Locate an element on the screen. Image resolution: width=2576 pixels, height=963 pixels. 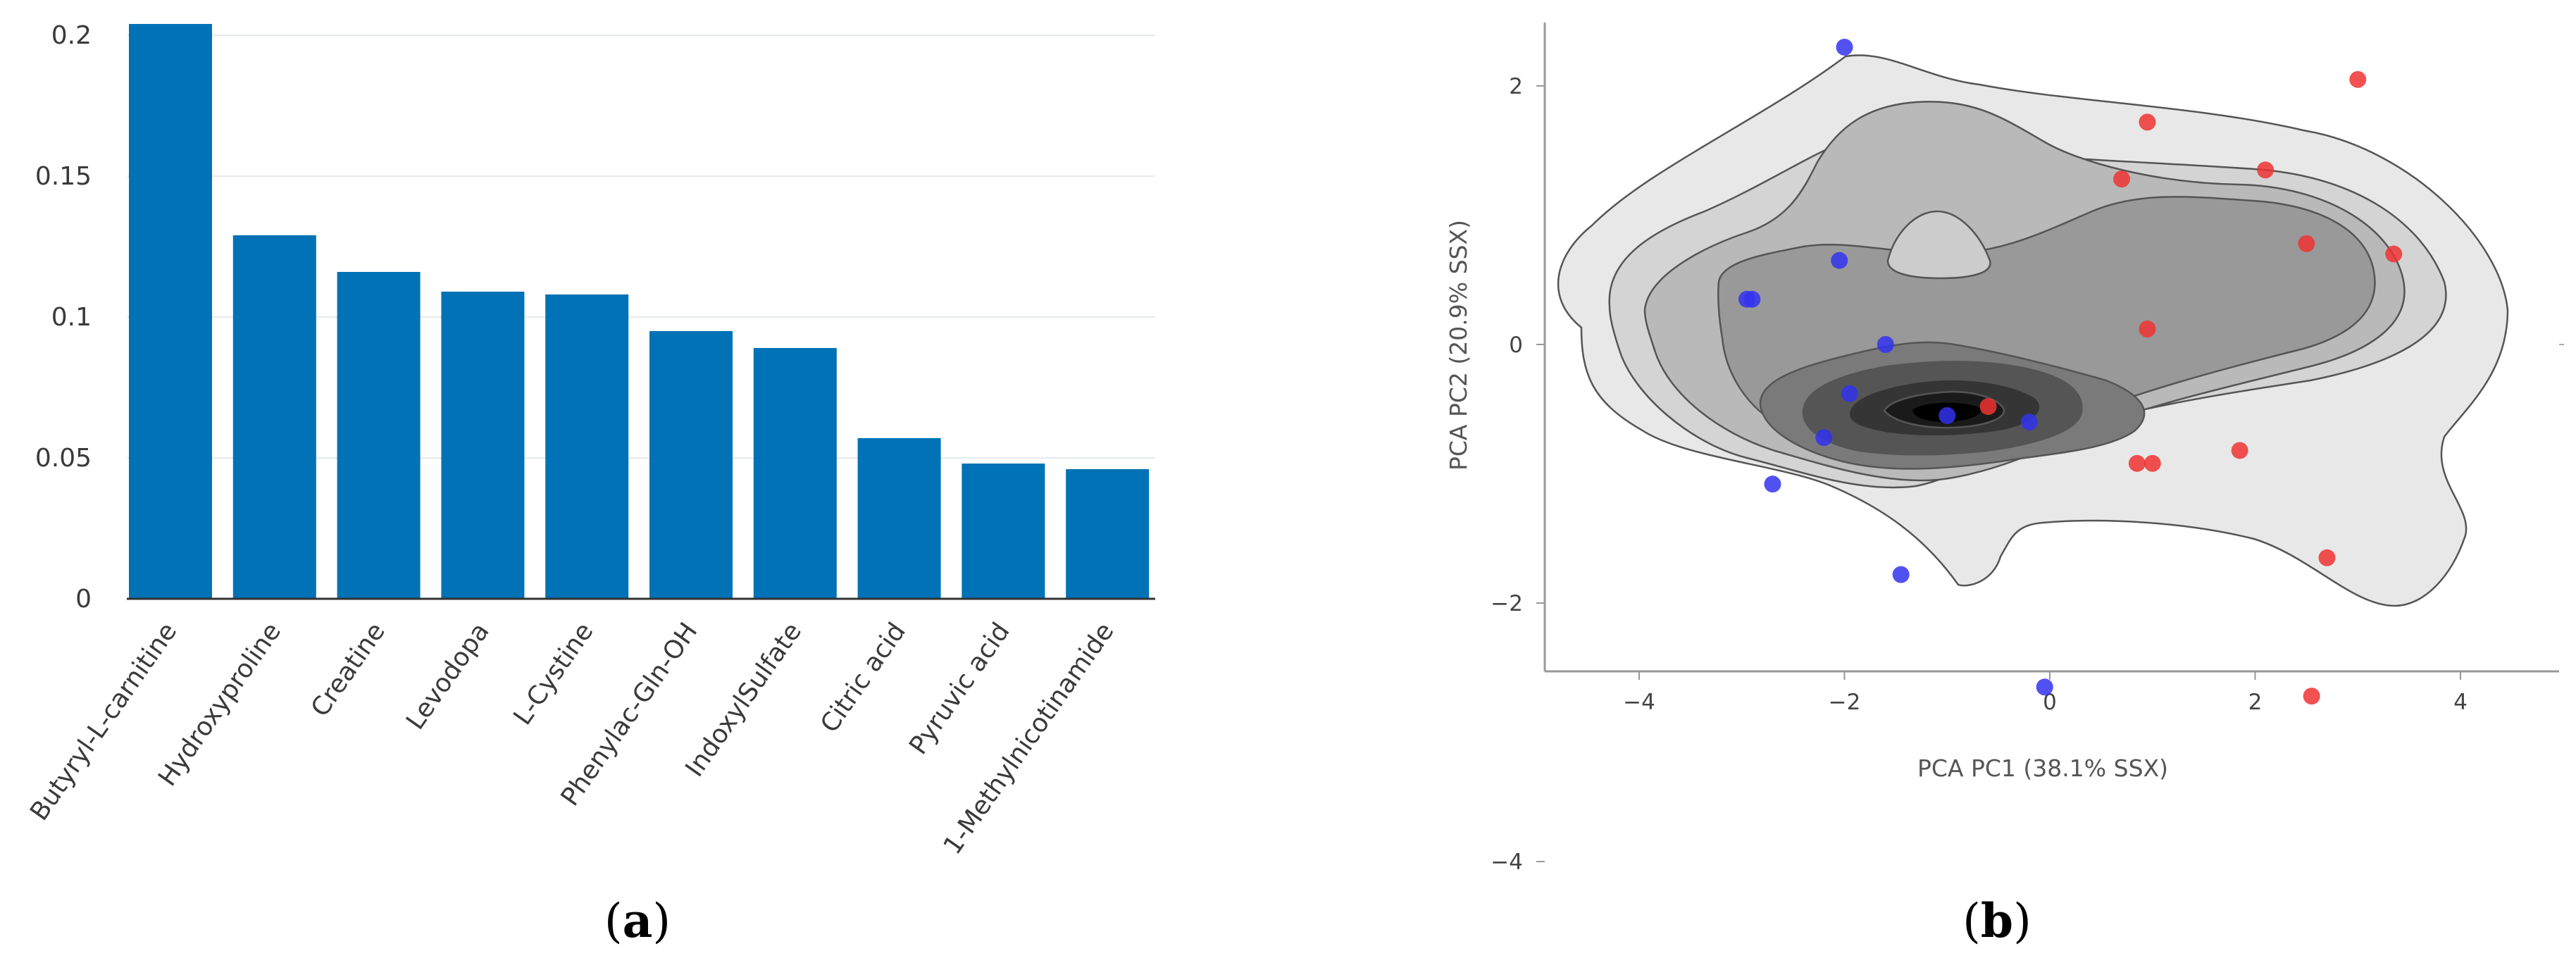
pca-x-tick-label: 0 is located at coordinates (2050, 702).